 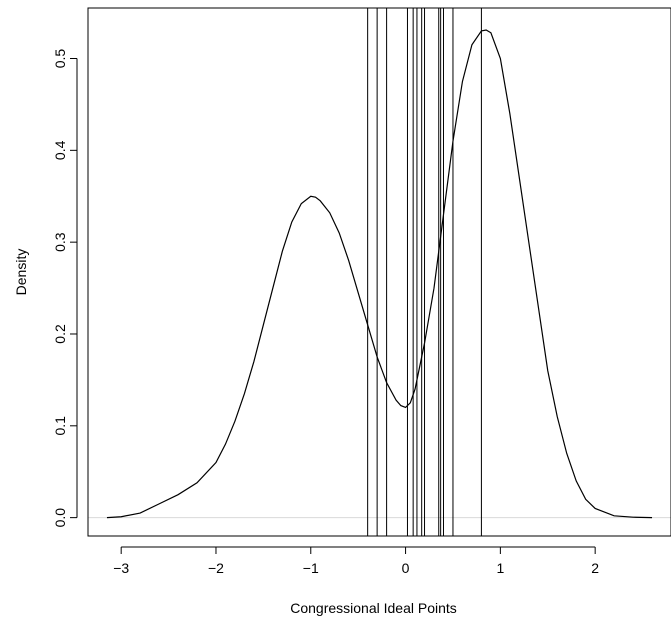 I want to click on y-axis: 0.0 0.1 0.2 0.3 0.4 0.5, so click(x=65, y=288).